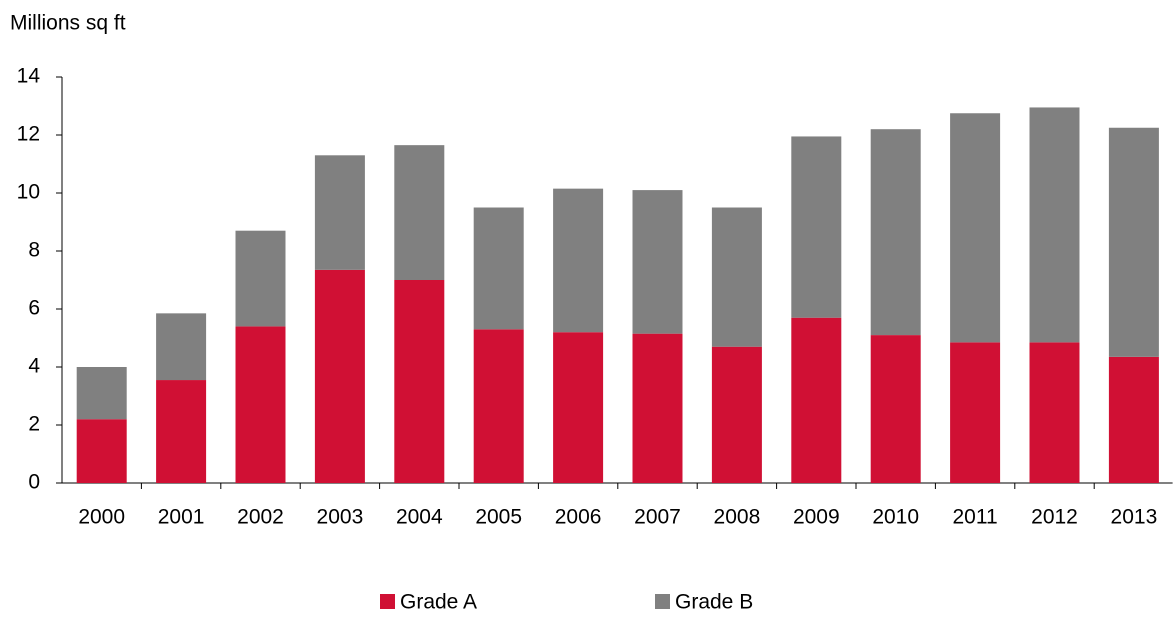 This screenshot has width=1174, height=639. What do you see at coordinates (28, 192) in the screenshot?
I see `y-tick-label: 10` at bounding box center [28, 192].